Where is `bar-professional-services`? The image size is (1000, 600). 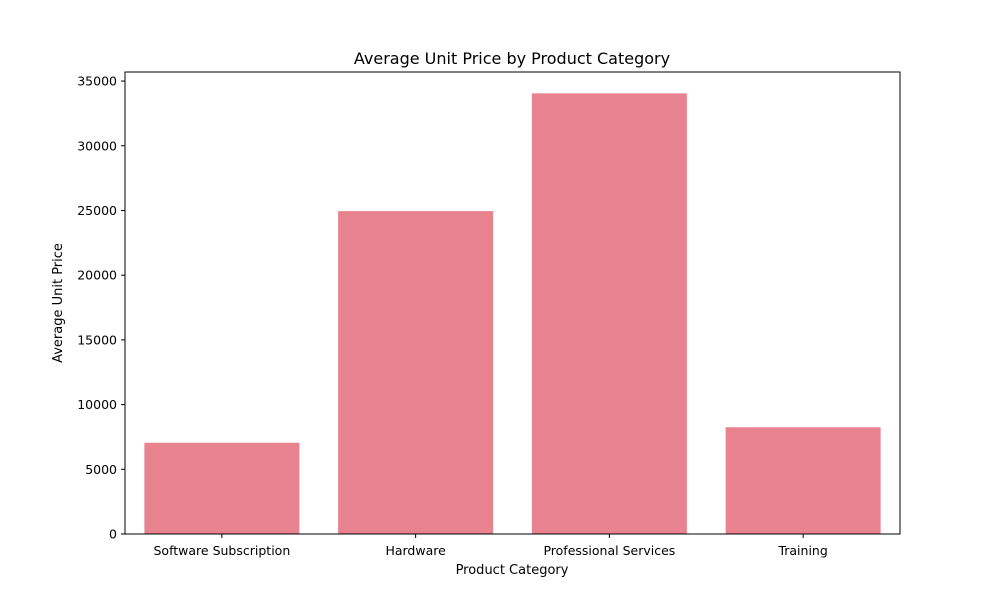 bar-professional-services is located at coordinates (609, 314).